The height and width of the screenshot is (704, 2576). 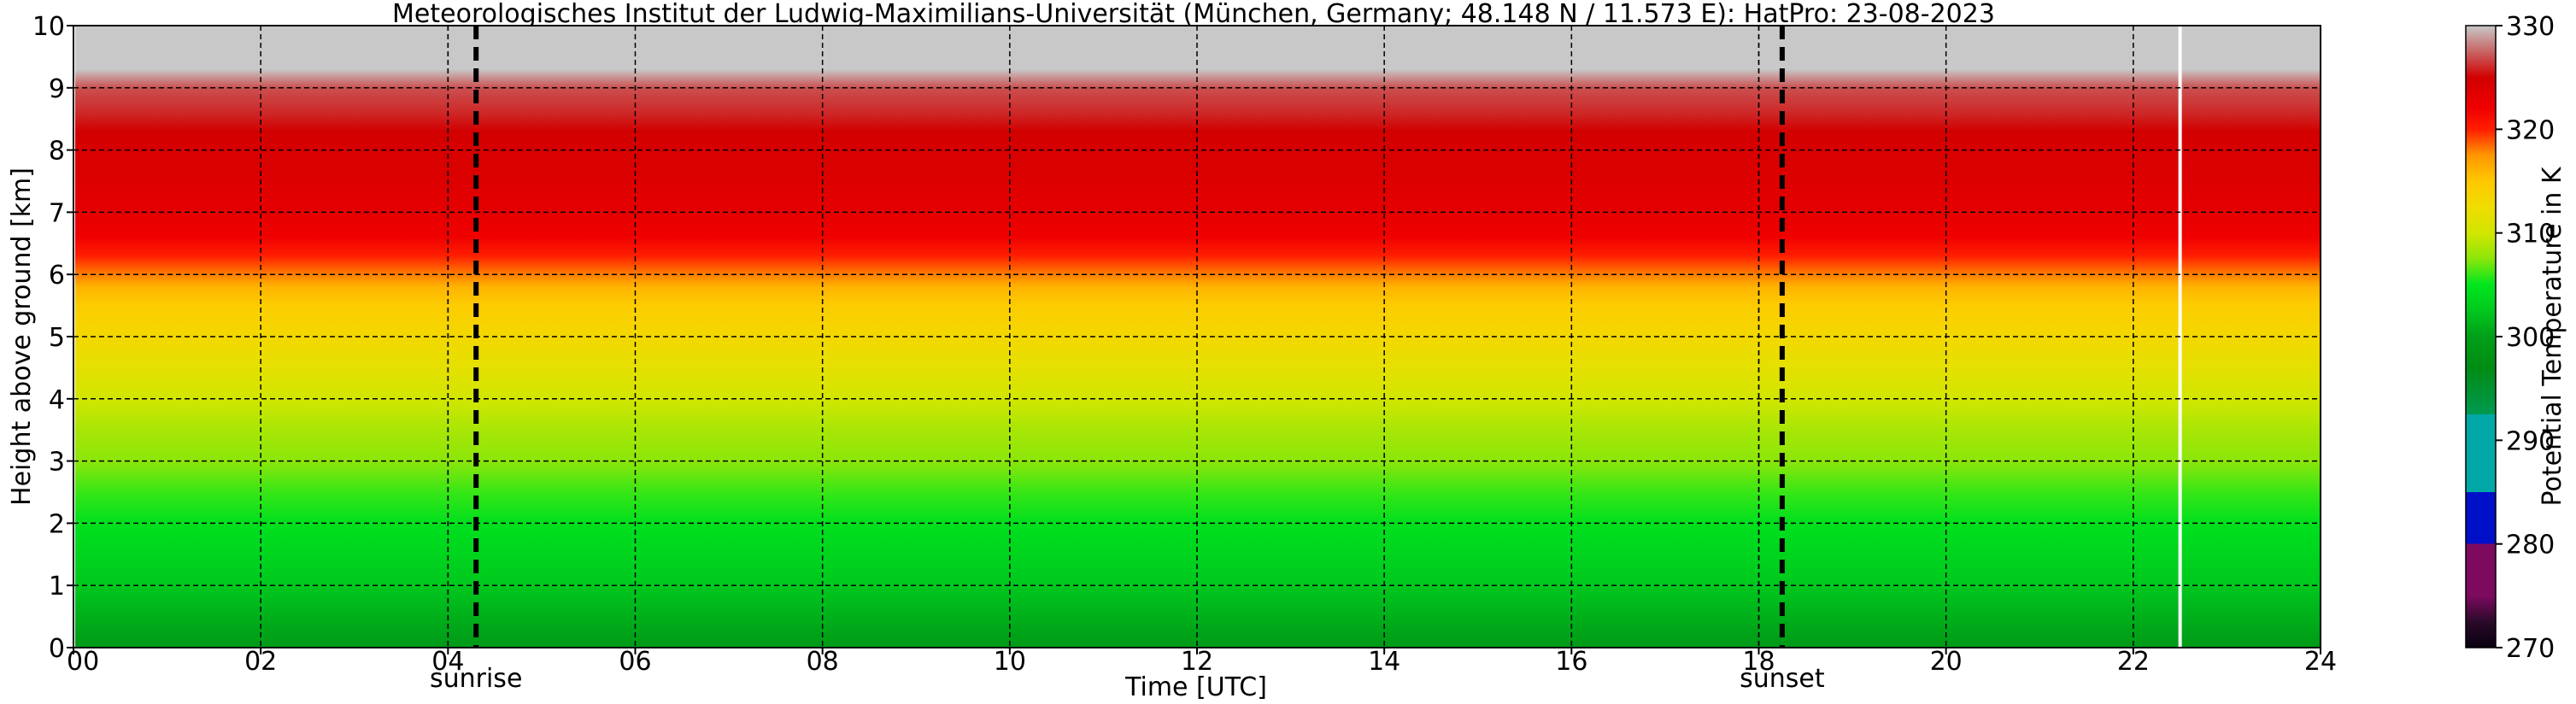 I want to click on colorbar-ticks: 270 280 290 300 310 320 330, so click(x=2525, y=338).